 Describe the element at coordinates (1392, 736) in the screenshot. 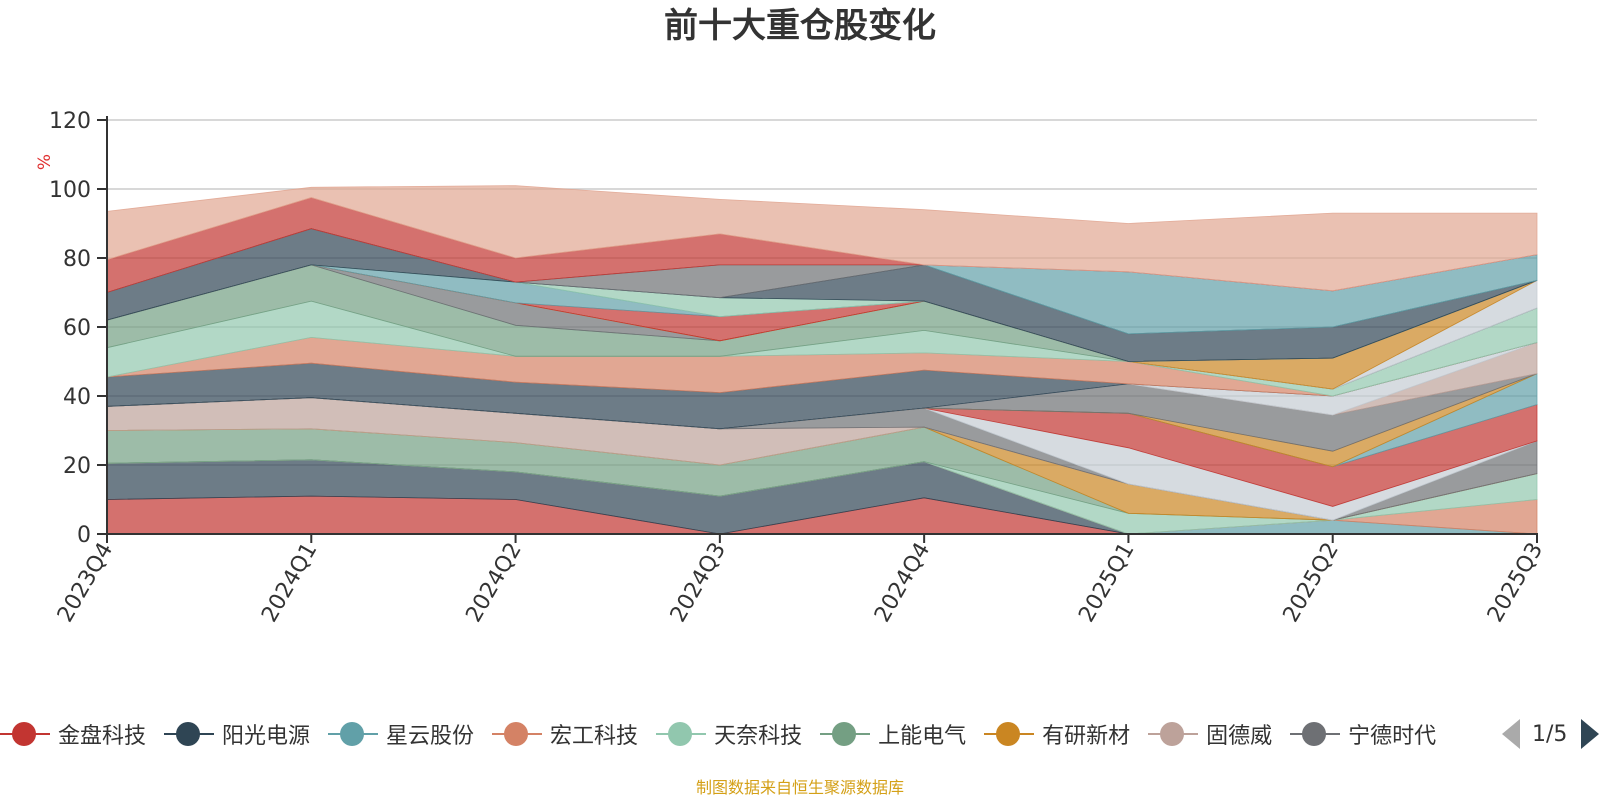

I see `legend-label: 宁德时代` at that location.